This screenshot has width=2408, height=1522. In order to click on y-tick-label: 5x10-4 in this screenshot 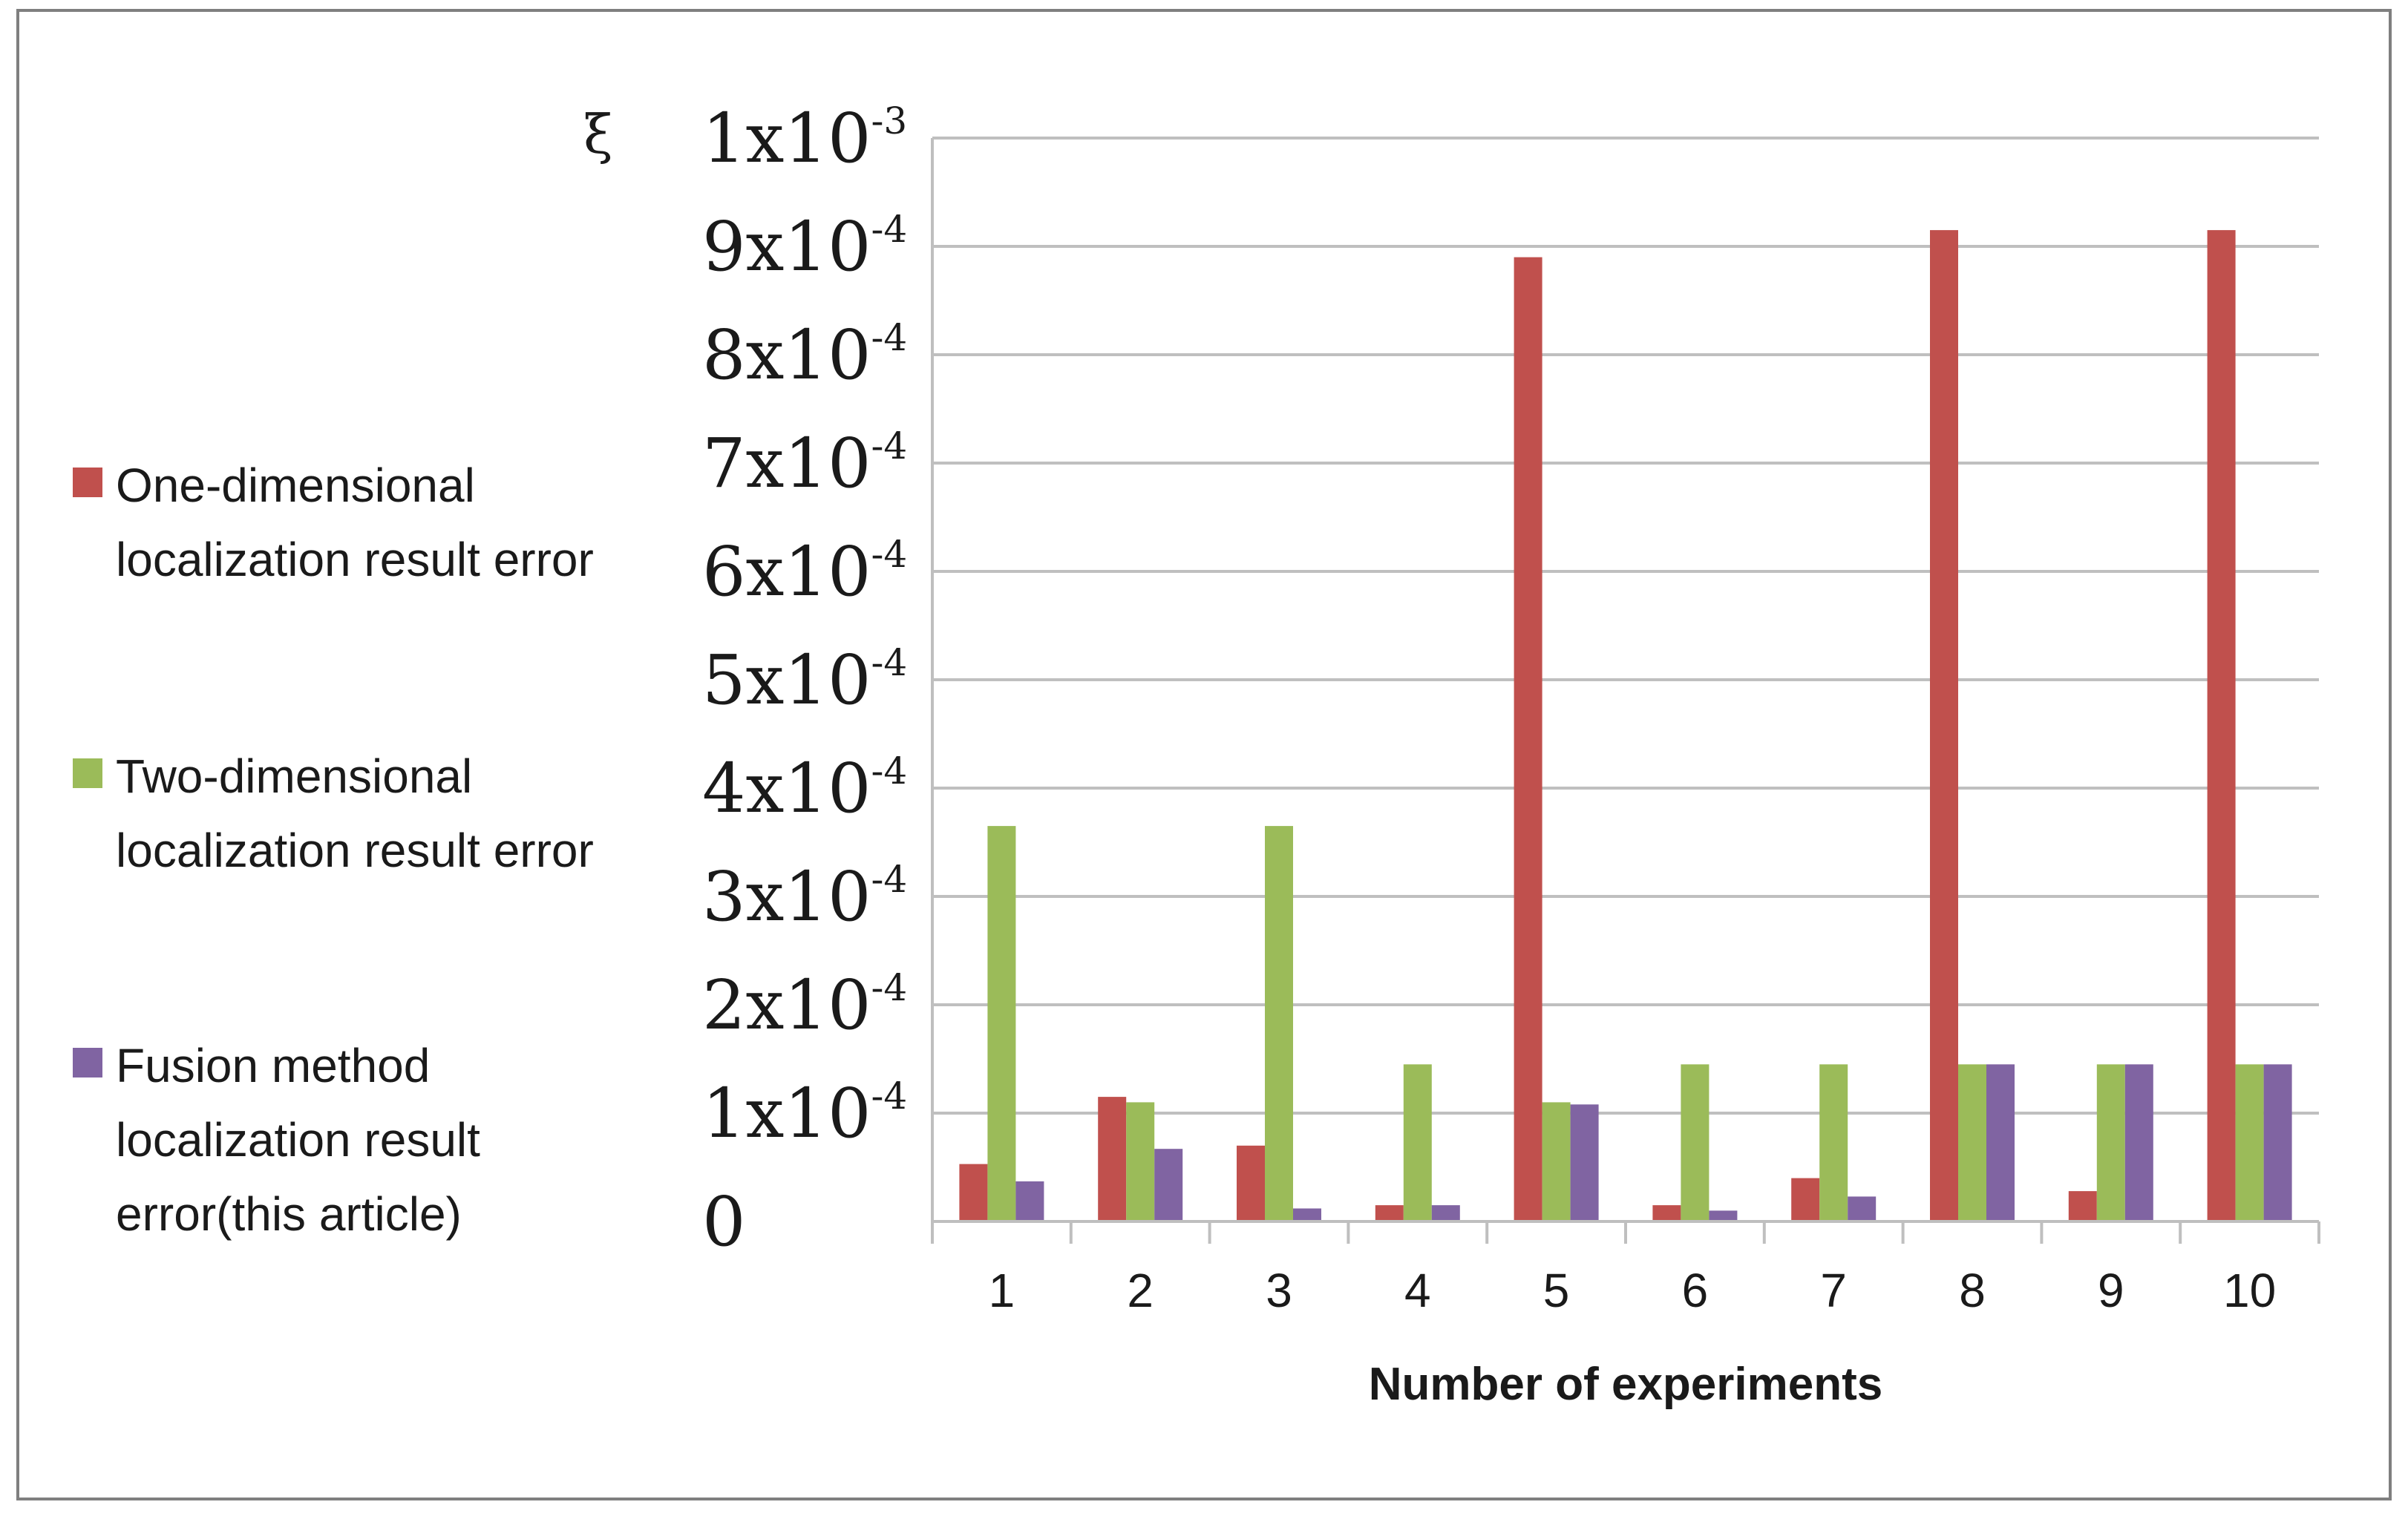, I will do `click(804, 680)`.